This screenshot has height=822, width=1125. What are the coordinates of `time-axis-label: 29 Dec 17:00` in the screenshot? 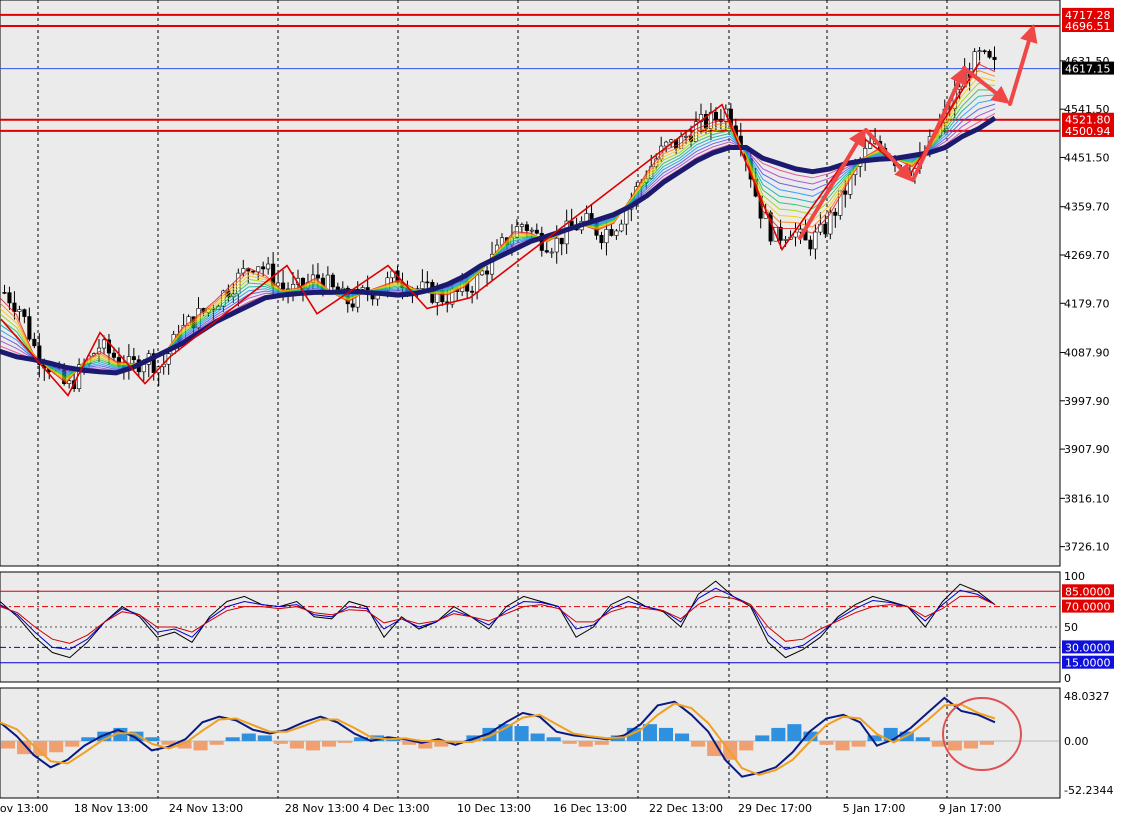 It's located at (775, 808).